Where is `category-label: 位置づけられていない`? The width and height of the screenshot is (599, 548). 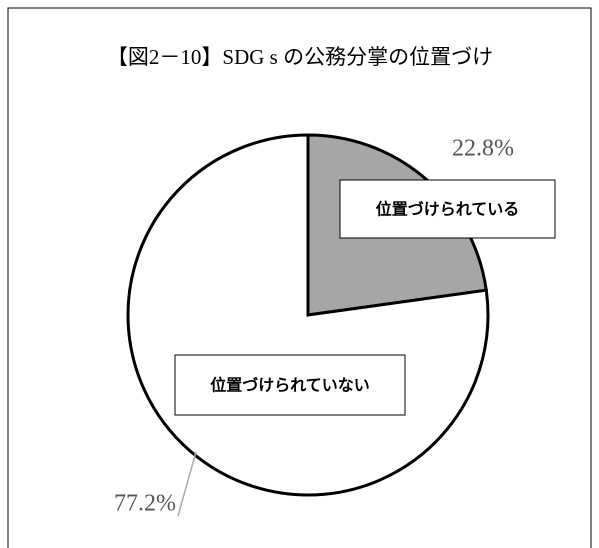 category-label: 位置づけられていない is located at coordinates (290, 385).